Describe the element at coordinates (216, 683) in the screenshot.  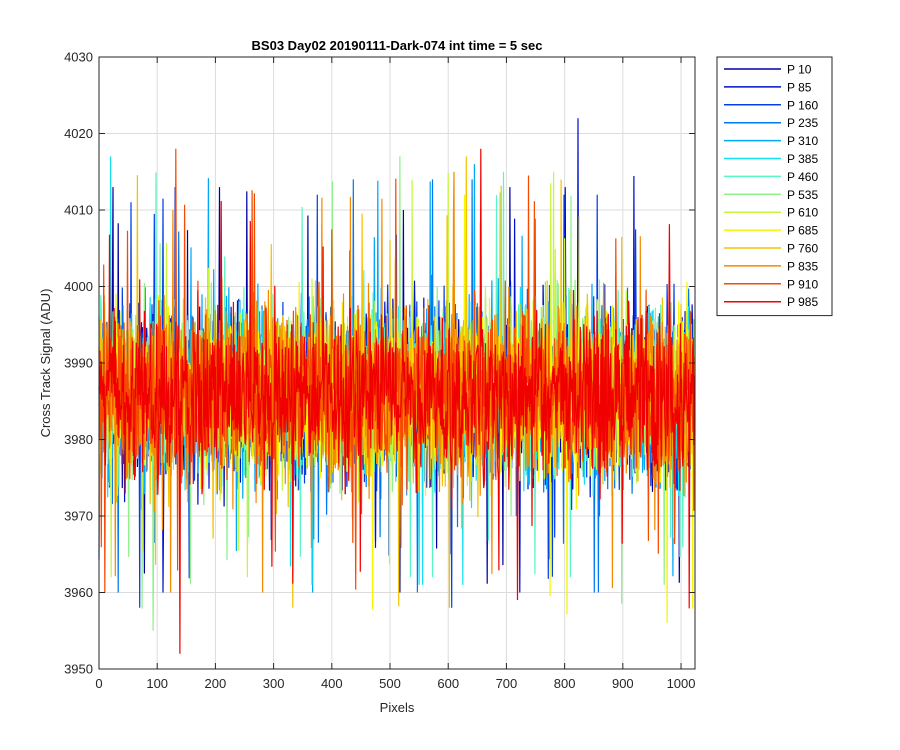
I see `x-tick-label: 200` at that location.